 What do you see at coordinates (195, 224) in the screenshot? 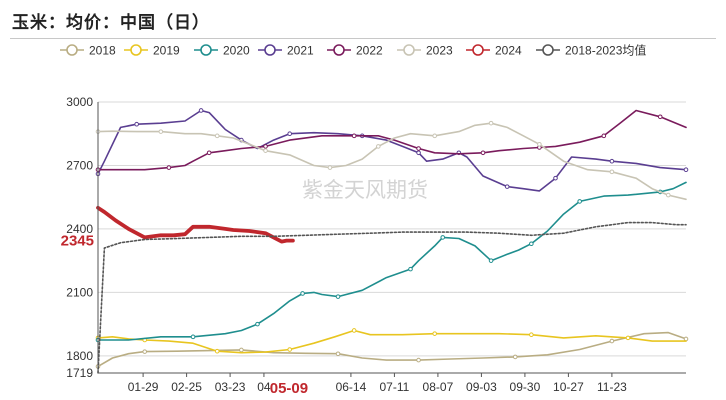
I see `series-2024` at bounding box center [195, 224].